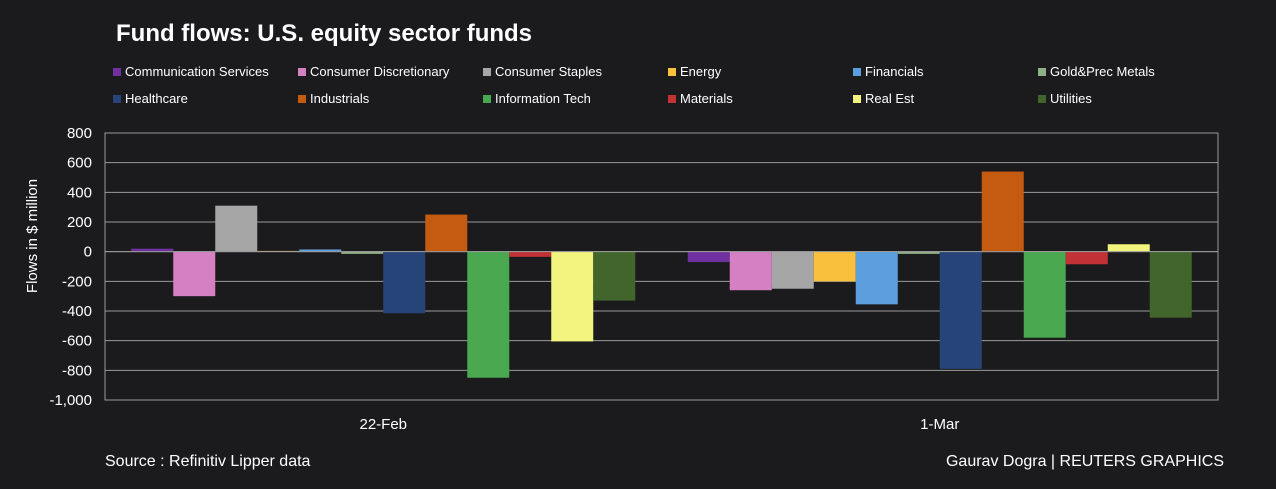 The height and width of the screenshot is (489, 1276). I want to click on legend-item: Financials, so click(888, 71).